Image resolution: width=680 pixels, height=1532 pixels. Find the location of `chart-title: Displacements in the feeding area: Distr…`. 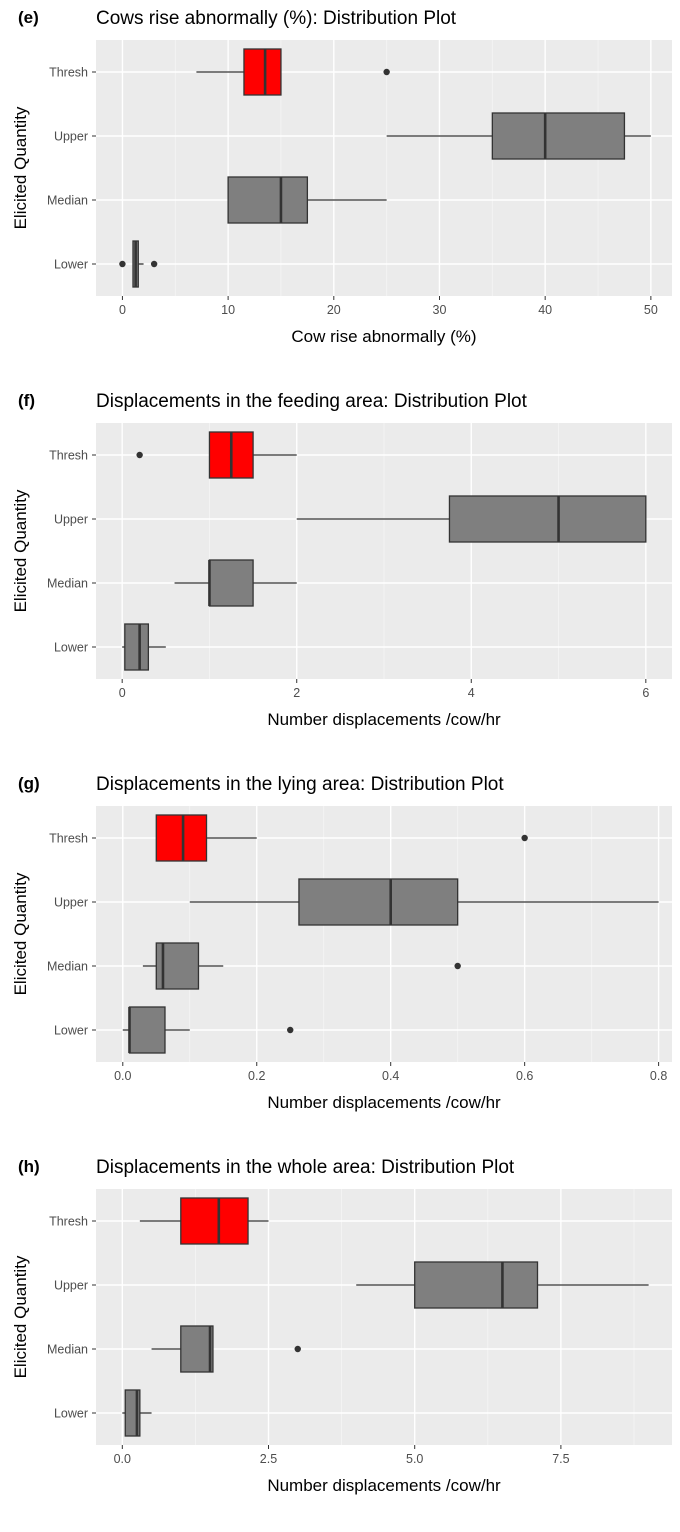

chart-title: Displacements in the feeding area: Distr… is located at coordinates (312, 401).